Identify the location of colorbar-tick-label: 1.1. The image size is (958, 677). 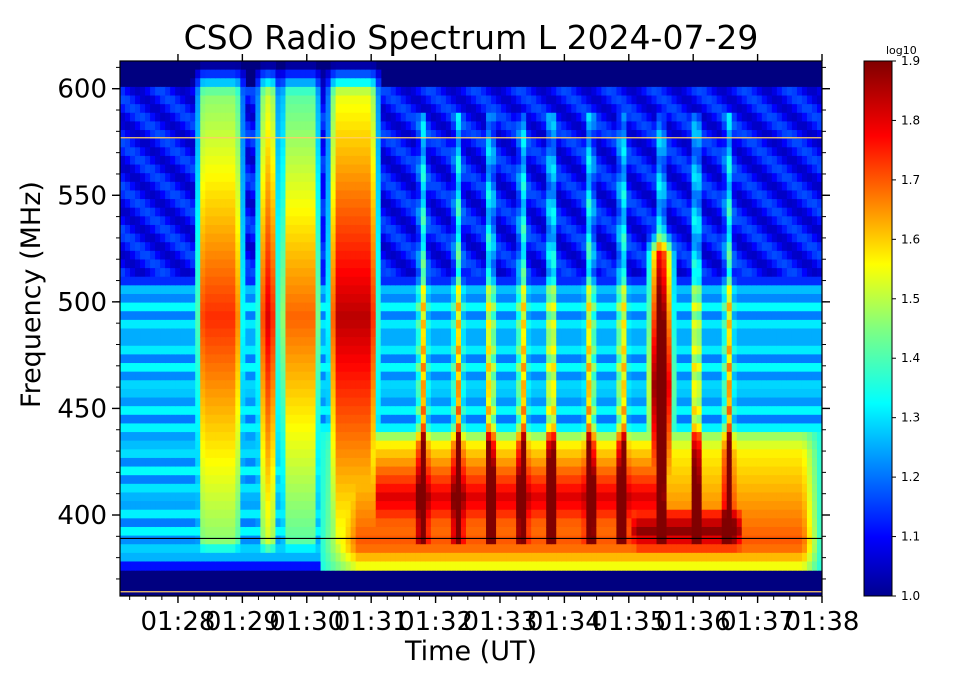
(910, 537).